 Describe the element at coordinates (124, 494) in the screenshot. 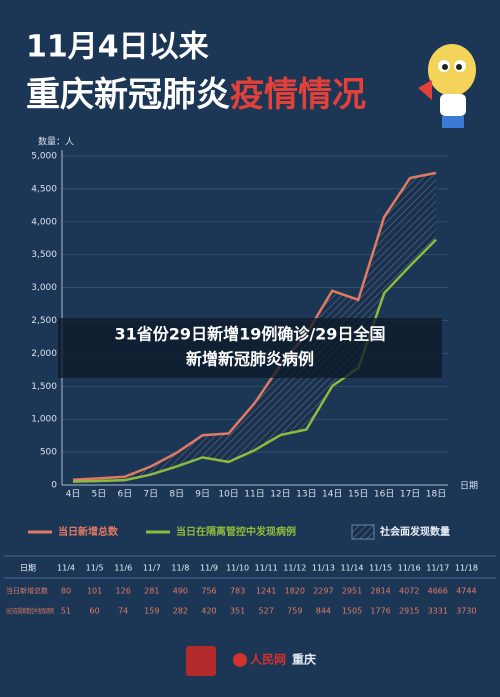

I see `x-tick-label: 6日` at that location.